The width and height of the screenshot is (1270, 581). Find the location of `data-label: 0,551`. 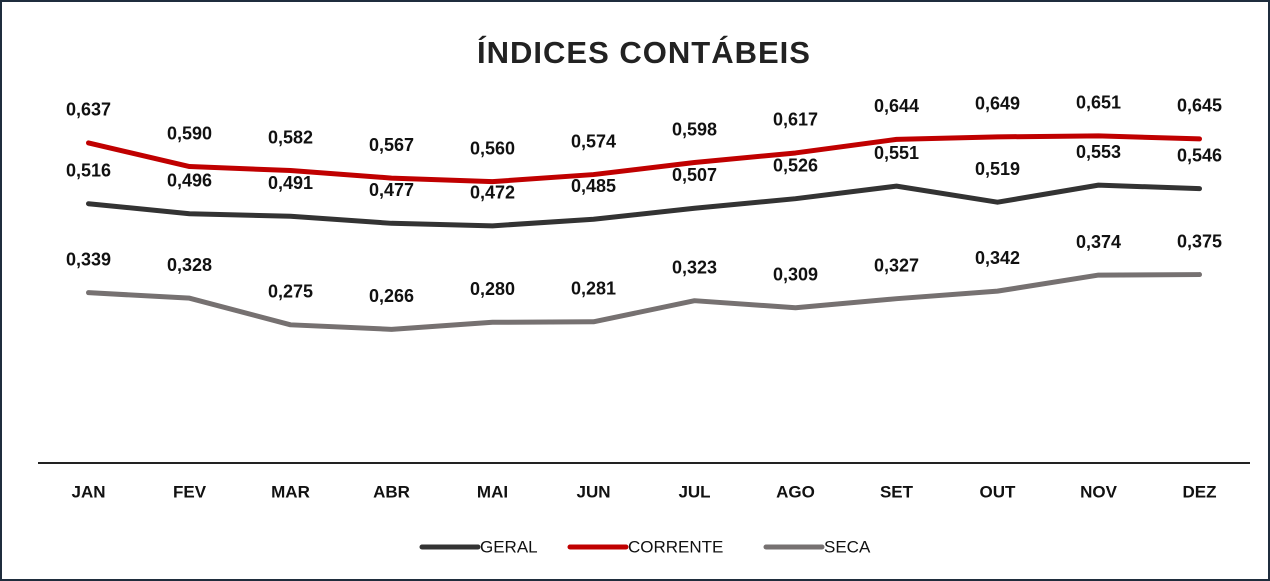

data-label: 0,551 is located at coordinates (896, 153).